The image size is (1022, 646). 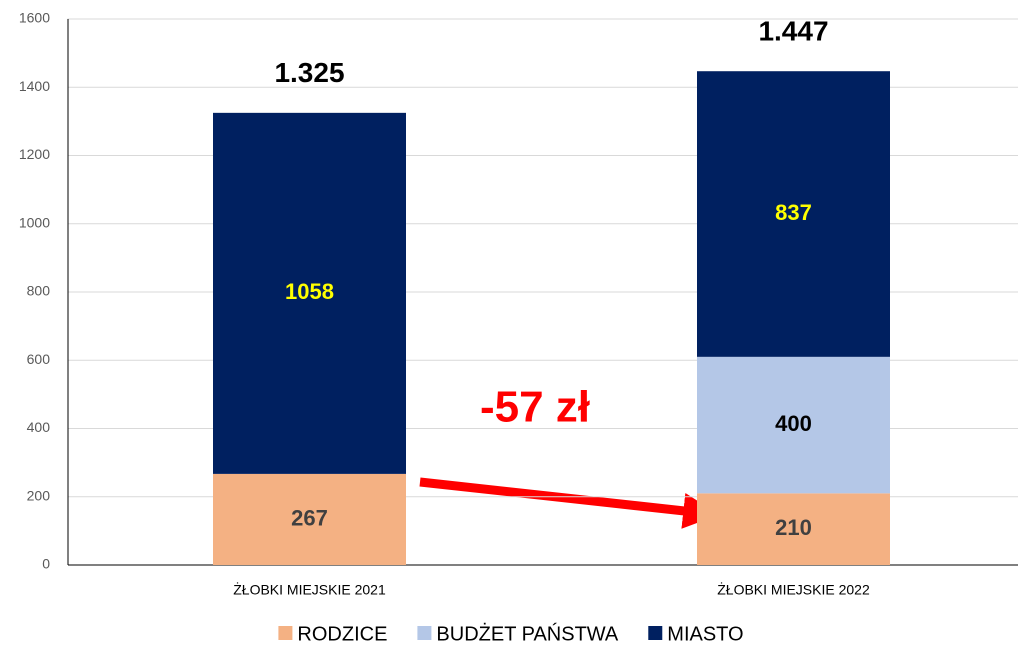 I want to click on y-tick-label: 1000, so click(x=34, y=222).